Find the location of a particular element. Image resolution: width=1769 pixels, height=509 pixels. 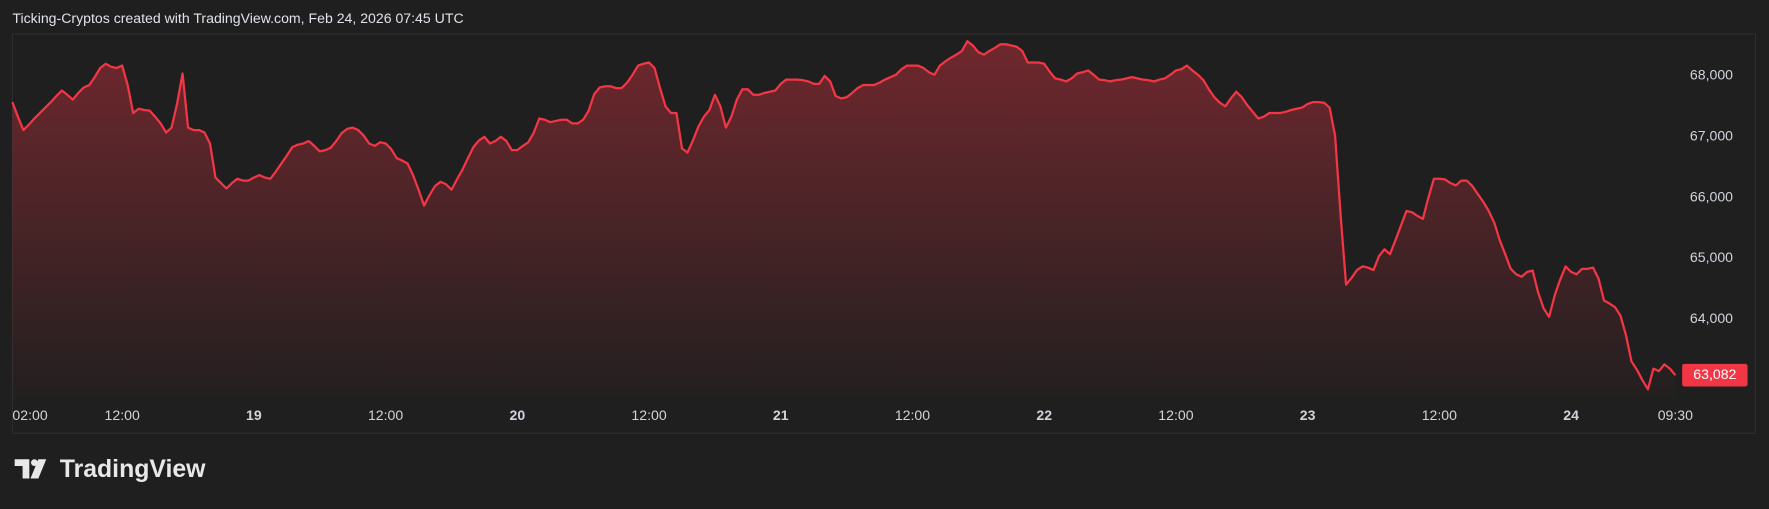

y-tick-label: 68,000 is located at coordinates (1711, 75).